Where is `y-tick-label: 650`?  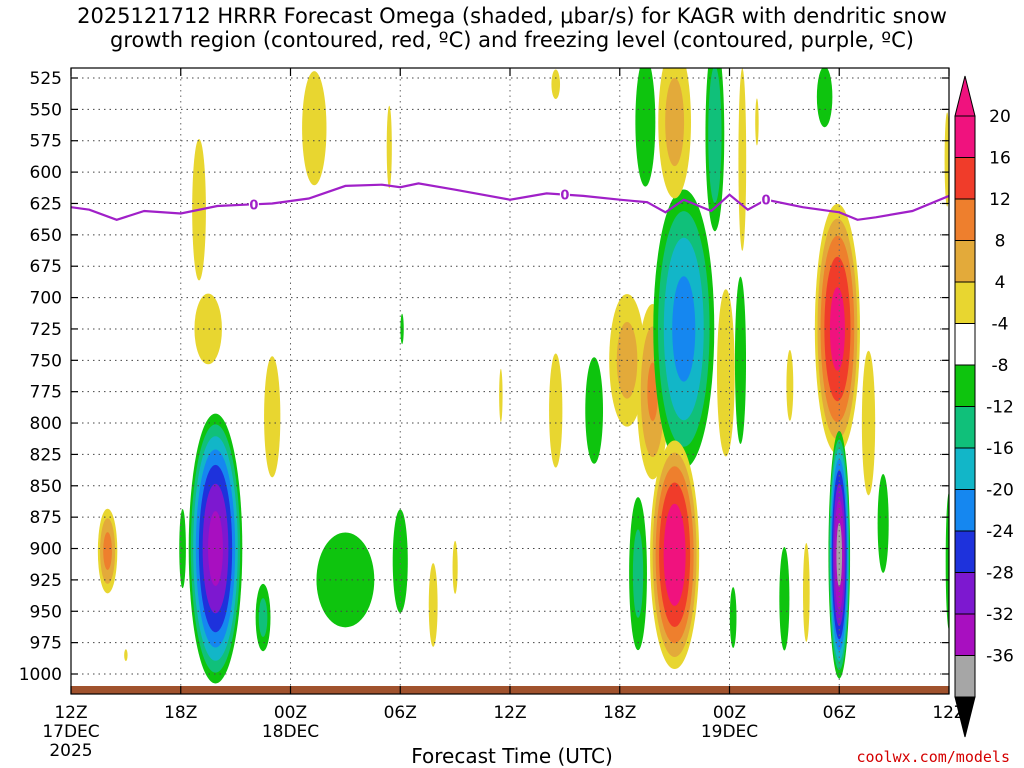
y-tick-label: 650 is located at coordinates (46, 236).